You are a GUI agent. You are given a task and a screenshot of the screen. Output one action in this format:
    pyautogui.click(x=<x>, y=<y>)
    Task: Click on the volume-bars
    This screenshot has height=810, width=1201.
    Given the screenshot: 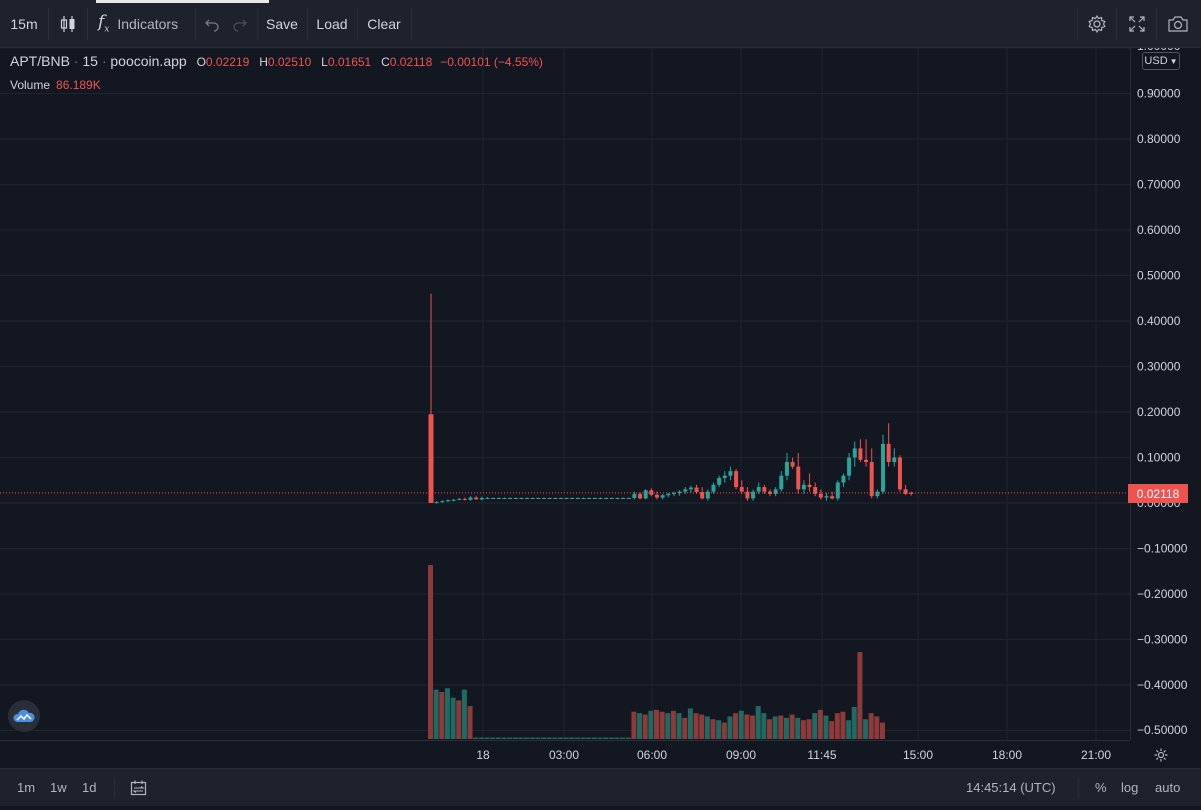 What is the action you would take?
    pyautogui.click(x=656, y=652)
    